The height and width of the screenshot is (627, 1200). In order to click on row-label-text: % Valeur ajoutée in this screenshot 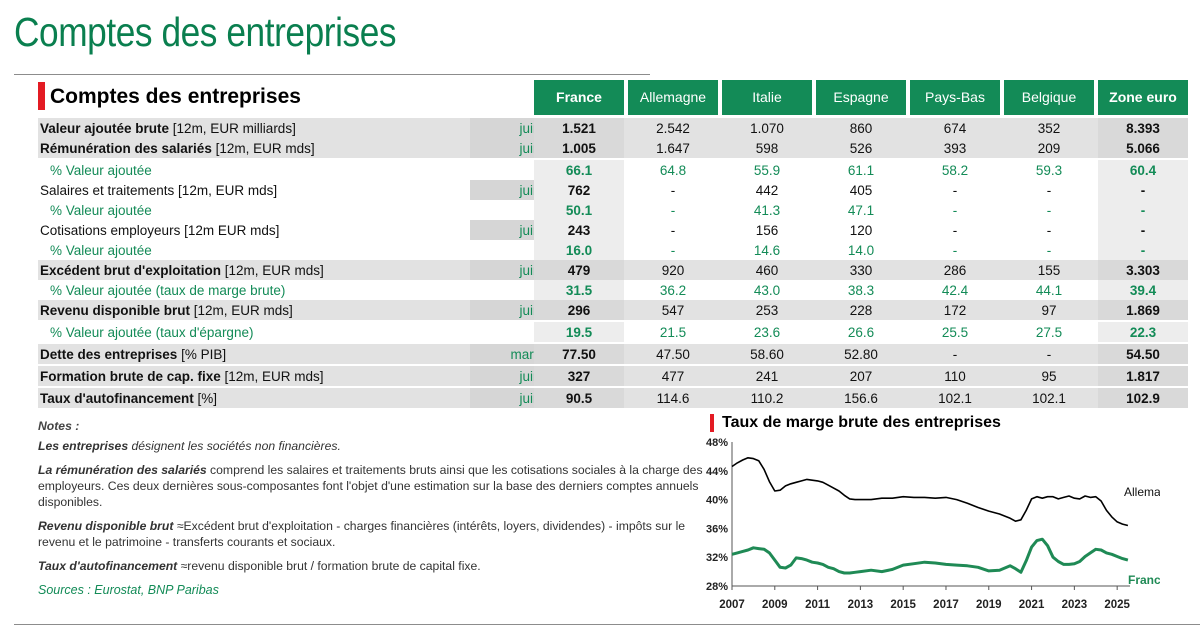, I will do `click(101, 250)`.